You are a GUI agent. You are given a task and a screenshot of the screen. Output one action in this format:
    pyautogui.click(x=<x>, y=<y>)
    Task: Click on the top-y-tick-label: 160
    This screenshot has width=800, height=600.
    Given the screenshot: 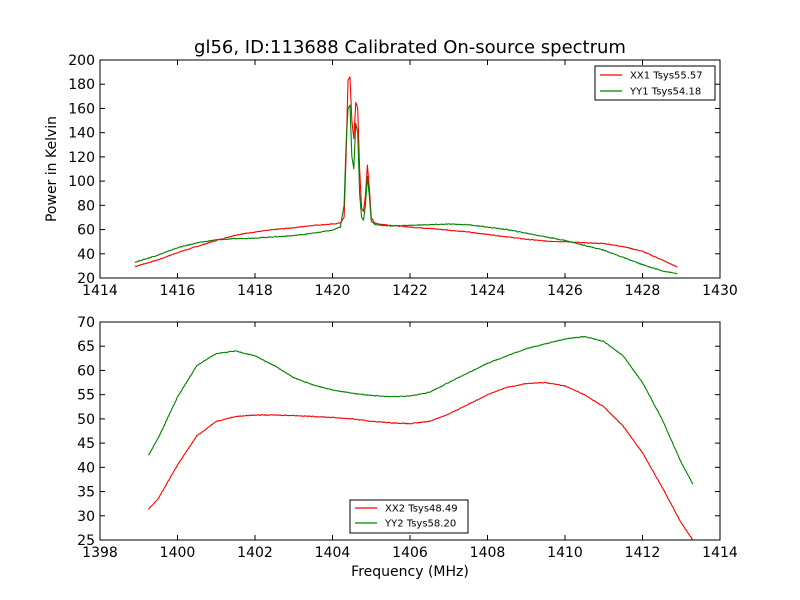 What is the action you would take?
    pyautogui.click(x=81, y=109)
    